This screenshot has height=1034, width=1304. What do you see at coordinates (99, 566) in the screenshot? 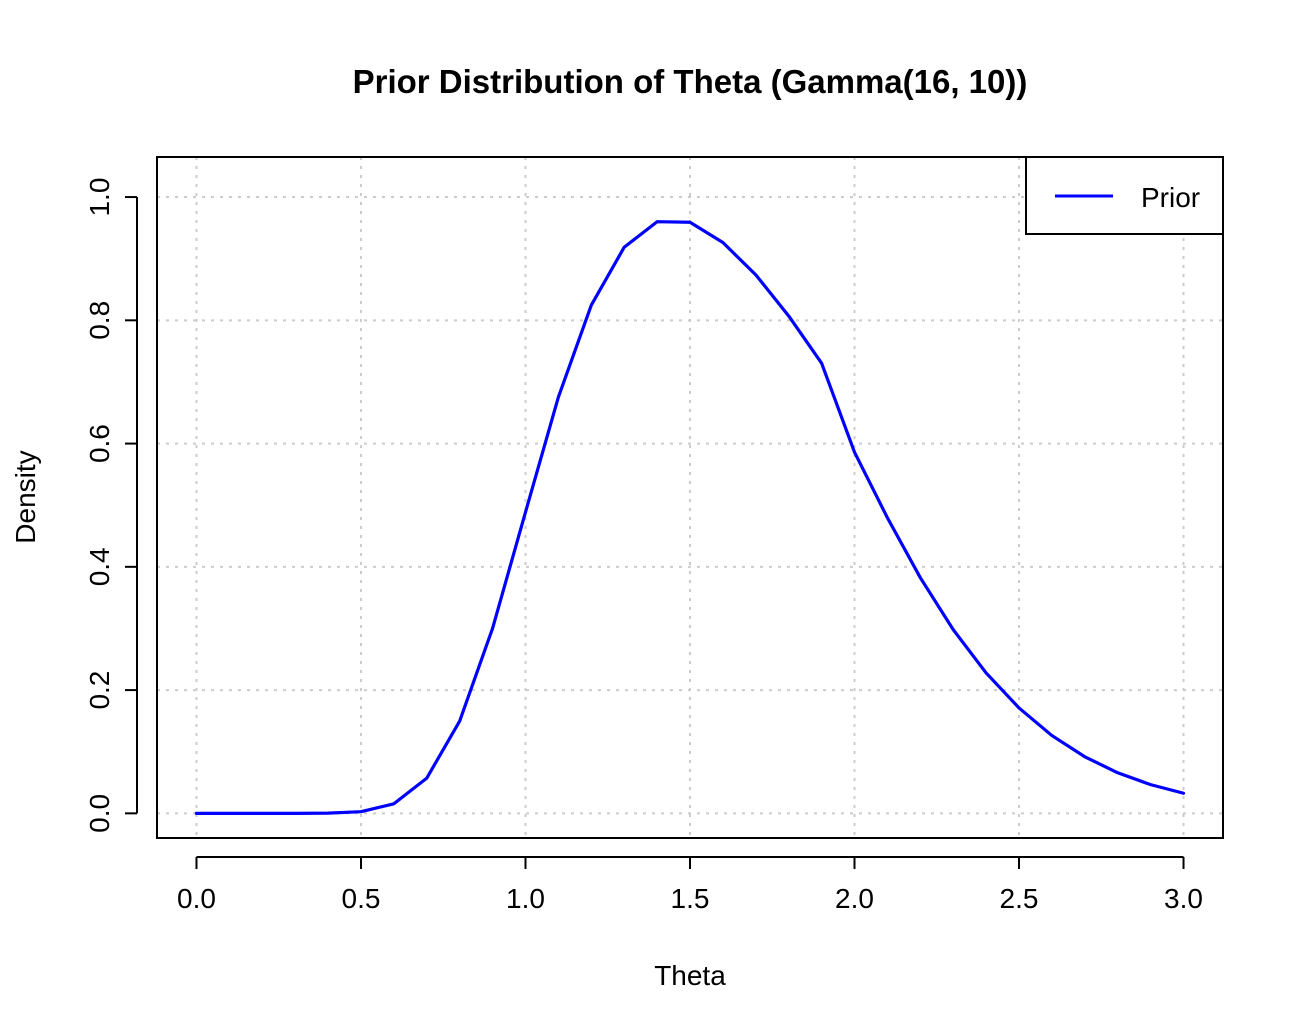
I see `y-tick-label: 0.4` at bounding box center [99, 566].